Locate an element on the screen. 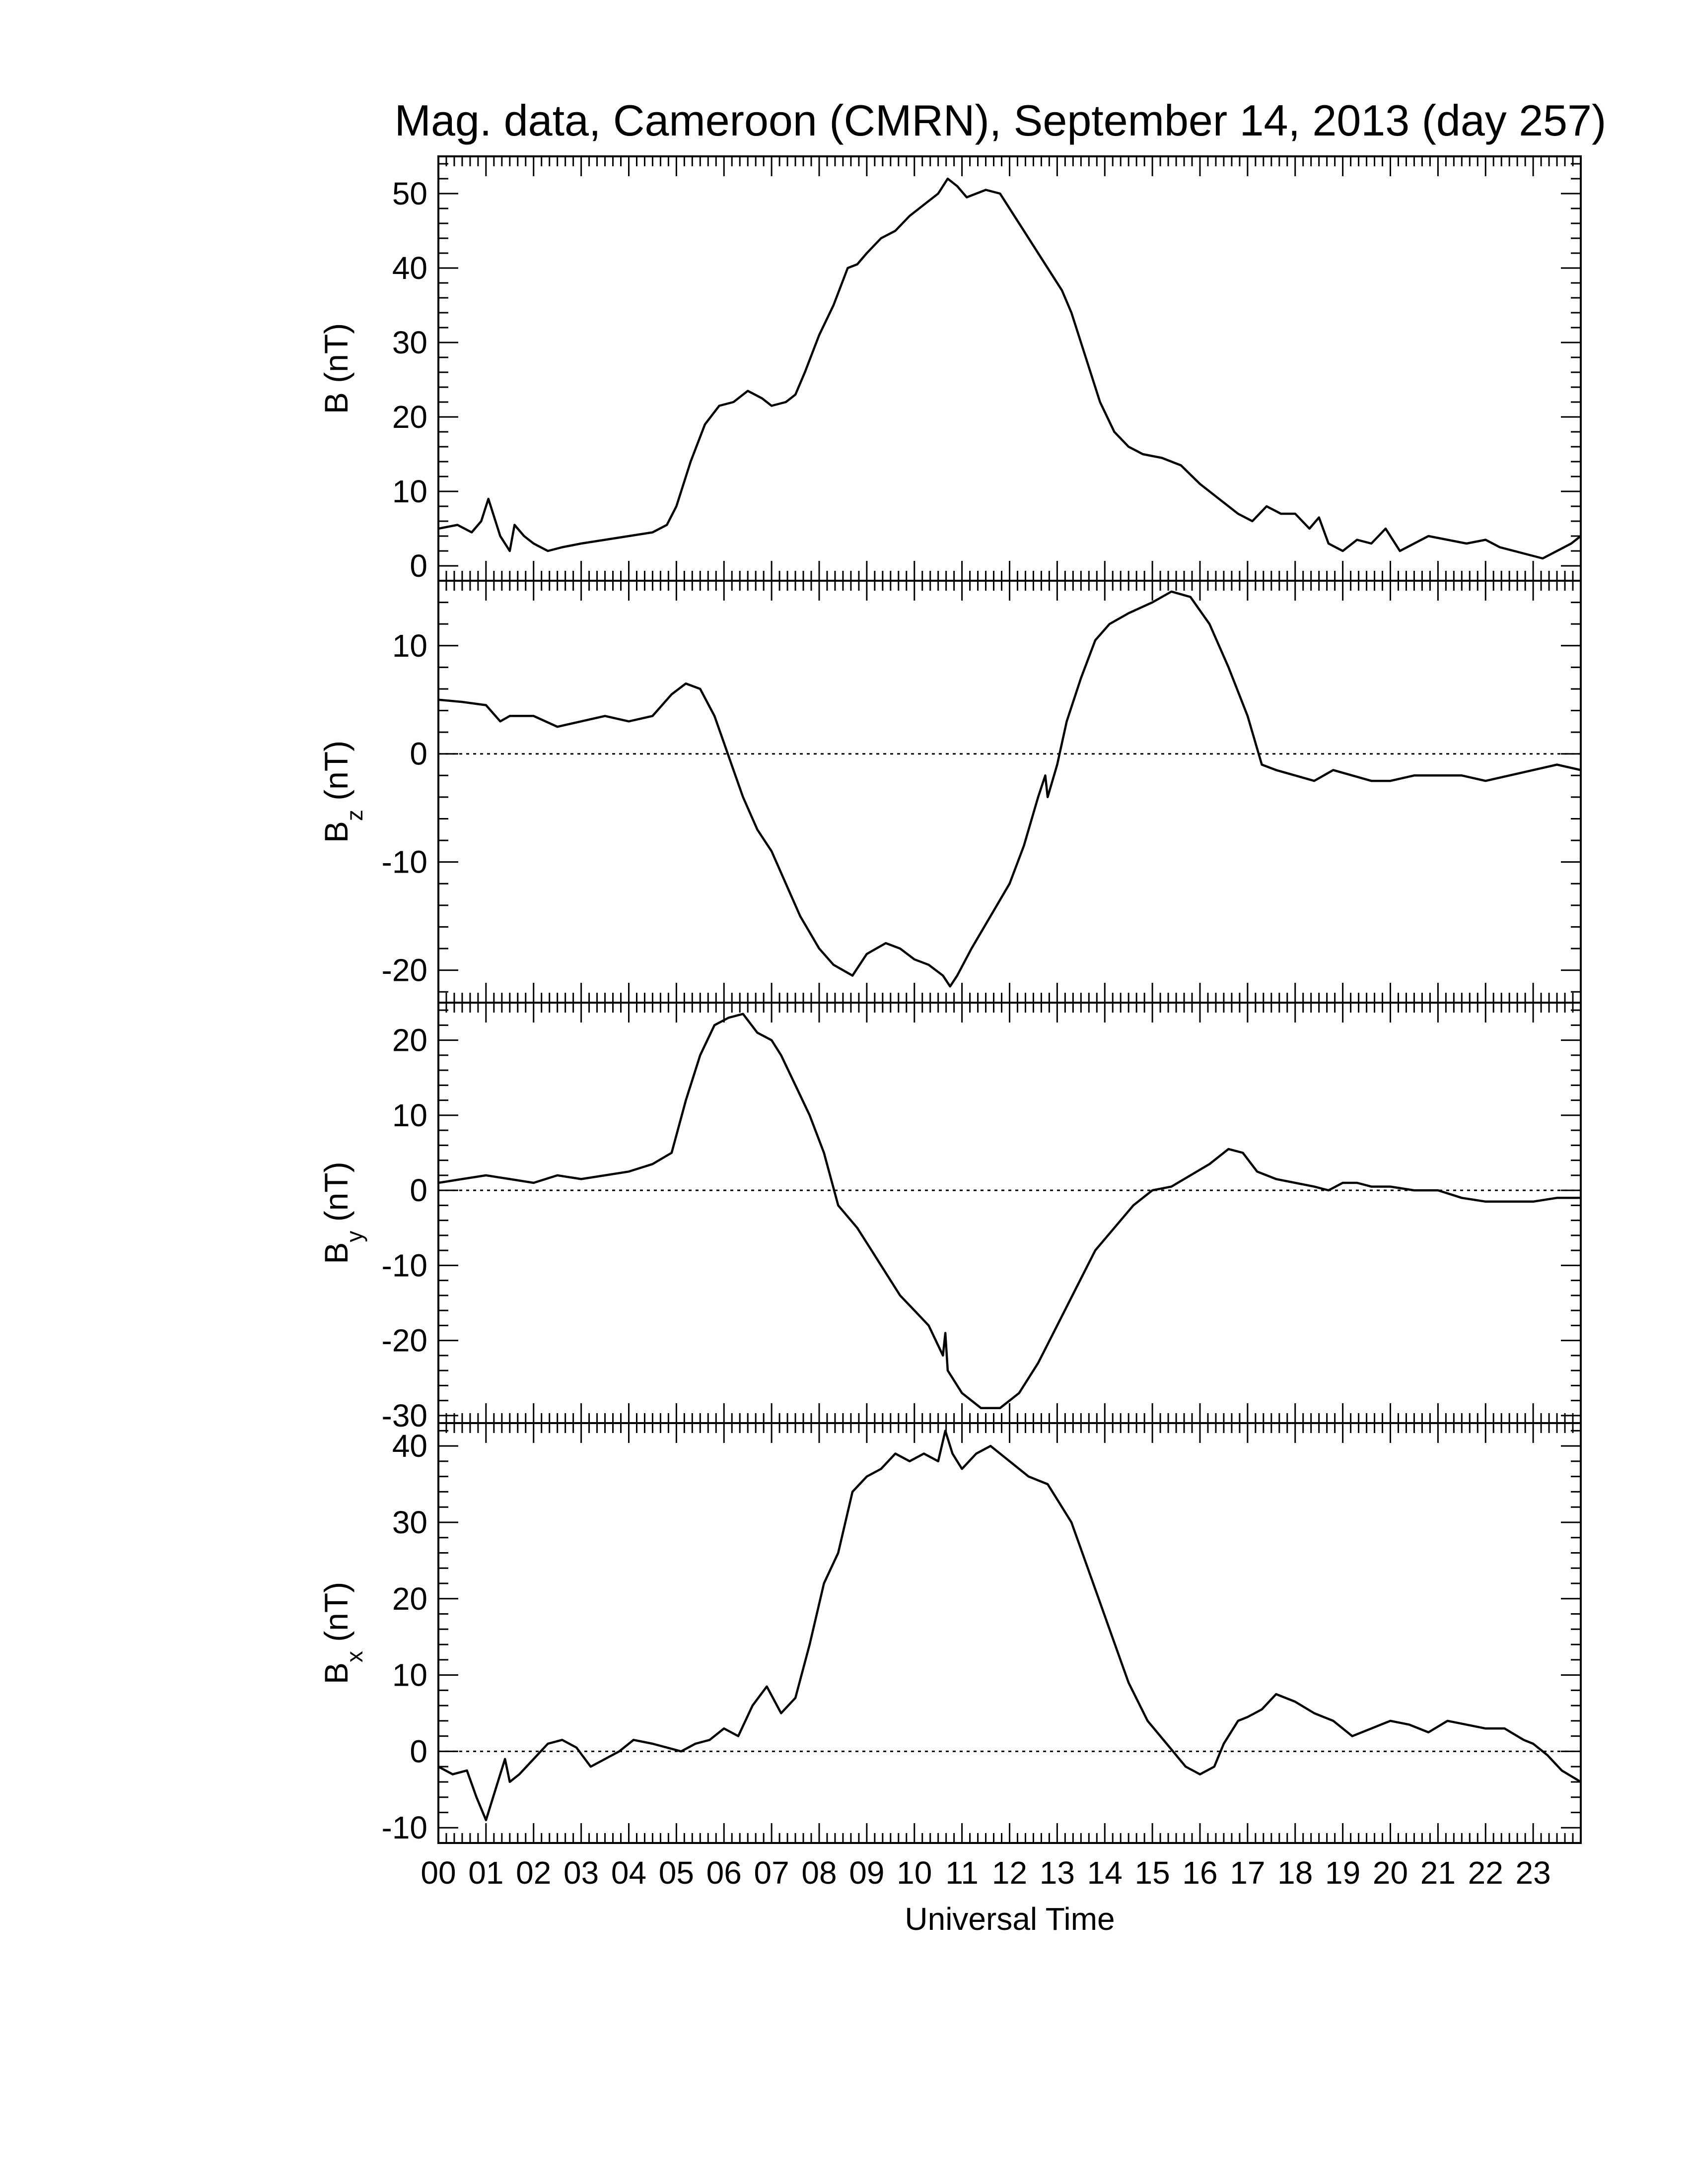 Image resolution: width=1688 pixels, height=2184 pixels. panel-Bz: -20 -10 0 10 Bz (nT) is located at coordinates (950, 792).